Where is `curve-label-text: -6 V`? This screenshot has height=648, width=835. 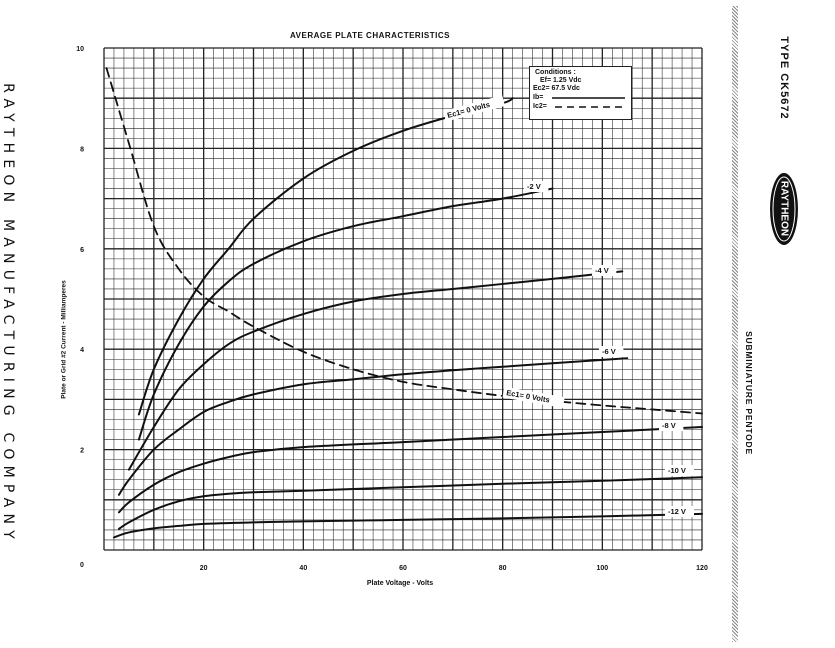
curve-label-text: -6 V is located at coordinates (609, 351).